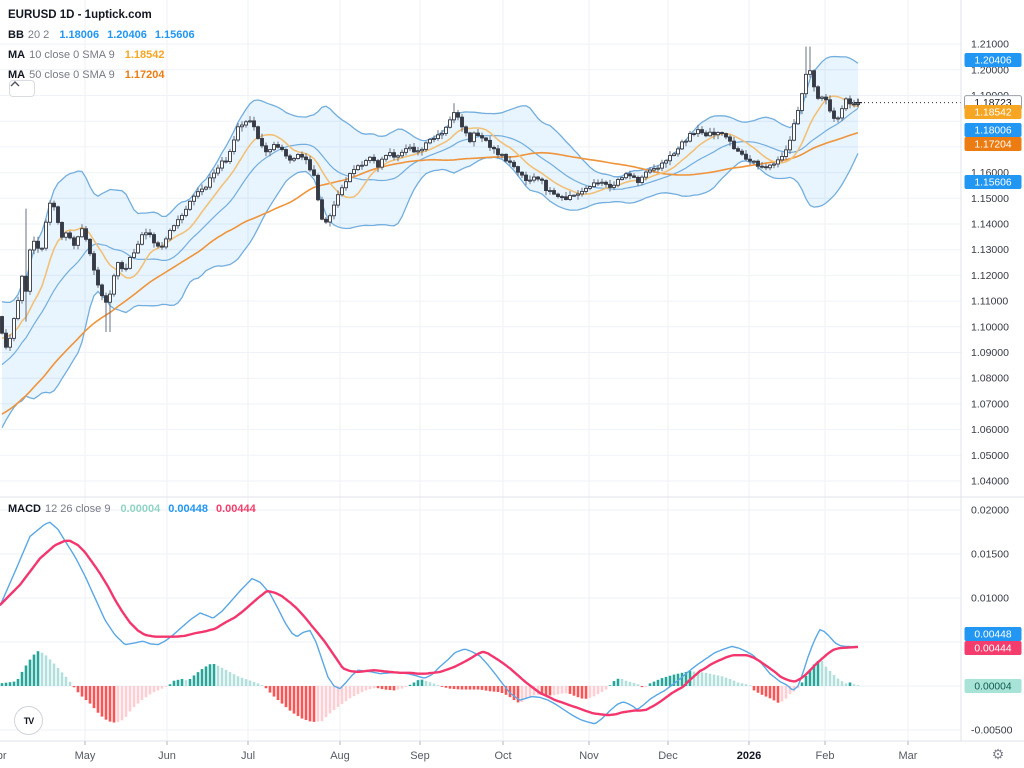 The height and width of the screenshot is (768, 1024). I want to click on svg-text: 1.05000, so click(990, 456).